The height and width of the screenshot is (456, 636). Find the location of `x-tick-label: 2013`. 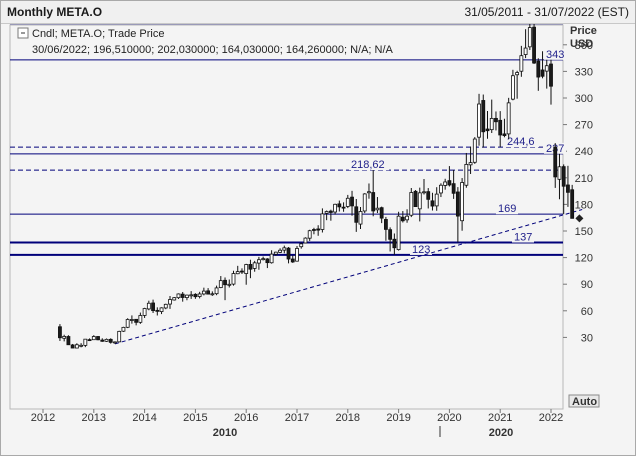

x-tick-label: 2013 is located at coordinates (94, 418).